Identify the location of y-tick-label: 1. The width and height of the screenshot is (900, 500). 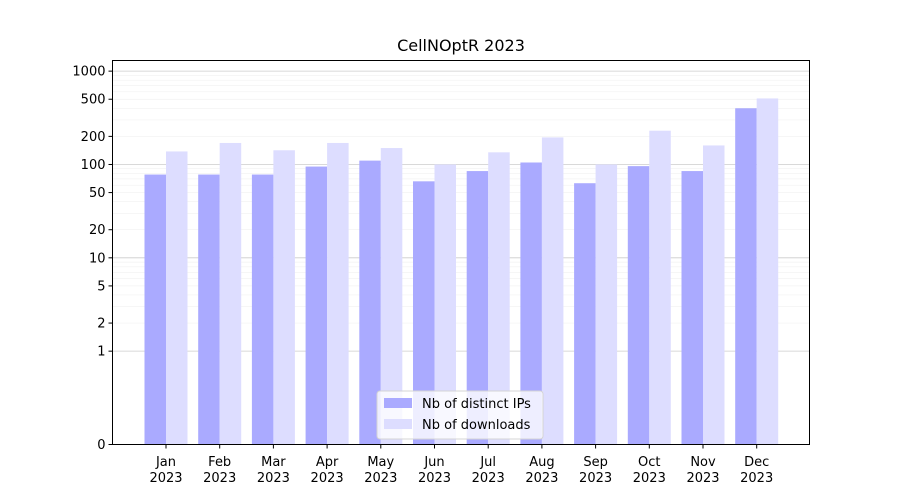
(101, 352).